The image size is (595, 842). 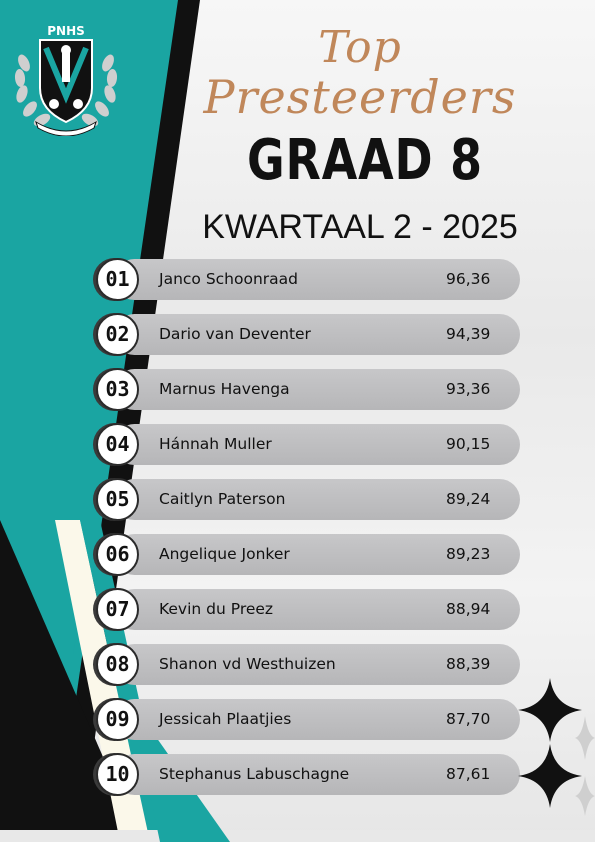 What do you see at coordinates (309, 609) in the screenshot?
I see `ranking-row: 07 Kevin du Preez 88,94` at bounding box center [309, 609].